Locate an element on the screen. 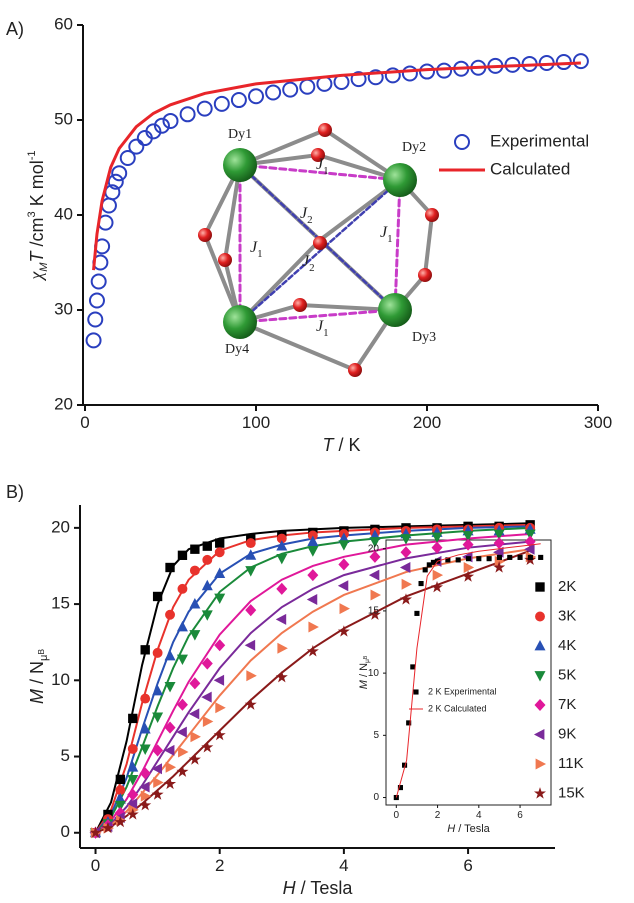  panel-label: A) is located at coordinates (15, 29).